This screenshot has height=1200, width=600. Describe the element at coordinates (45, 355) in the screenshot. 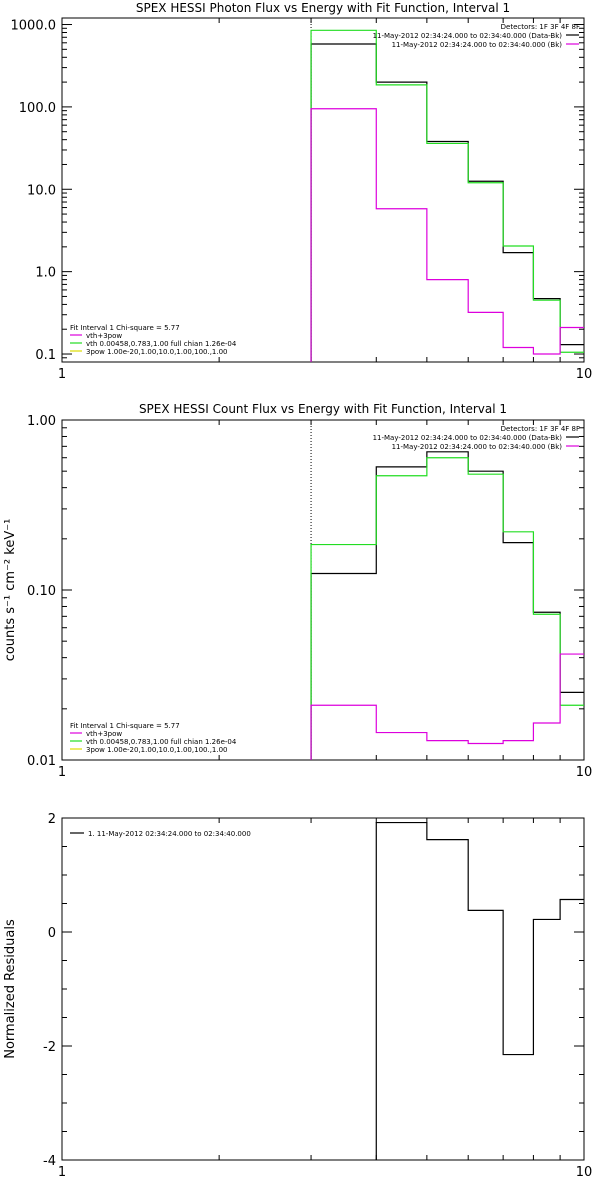

I see `y-tick-label: 0.1` at that location.